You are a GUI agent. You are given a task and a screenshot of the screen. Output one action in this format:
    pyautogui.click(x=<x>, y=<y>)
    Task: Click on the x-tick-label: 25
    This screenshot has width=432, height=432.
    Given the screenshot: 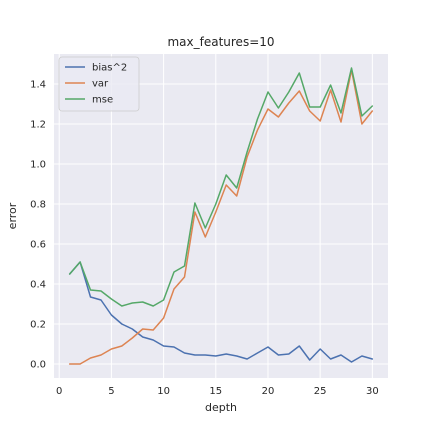 What is the action you would take?
    pyautogui.click(x=320, y=391)
    